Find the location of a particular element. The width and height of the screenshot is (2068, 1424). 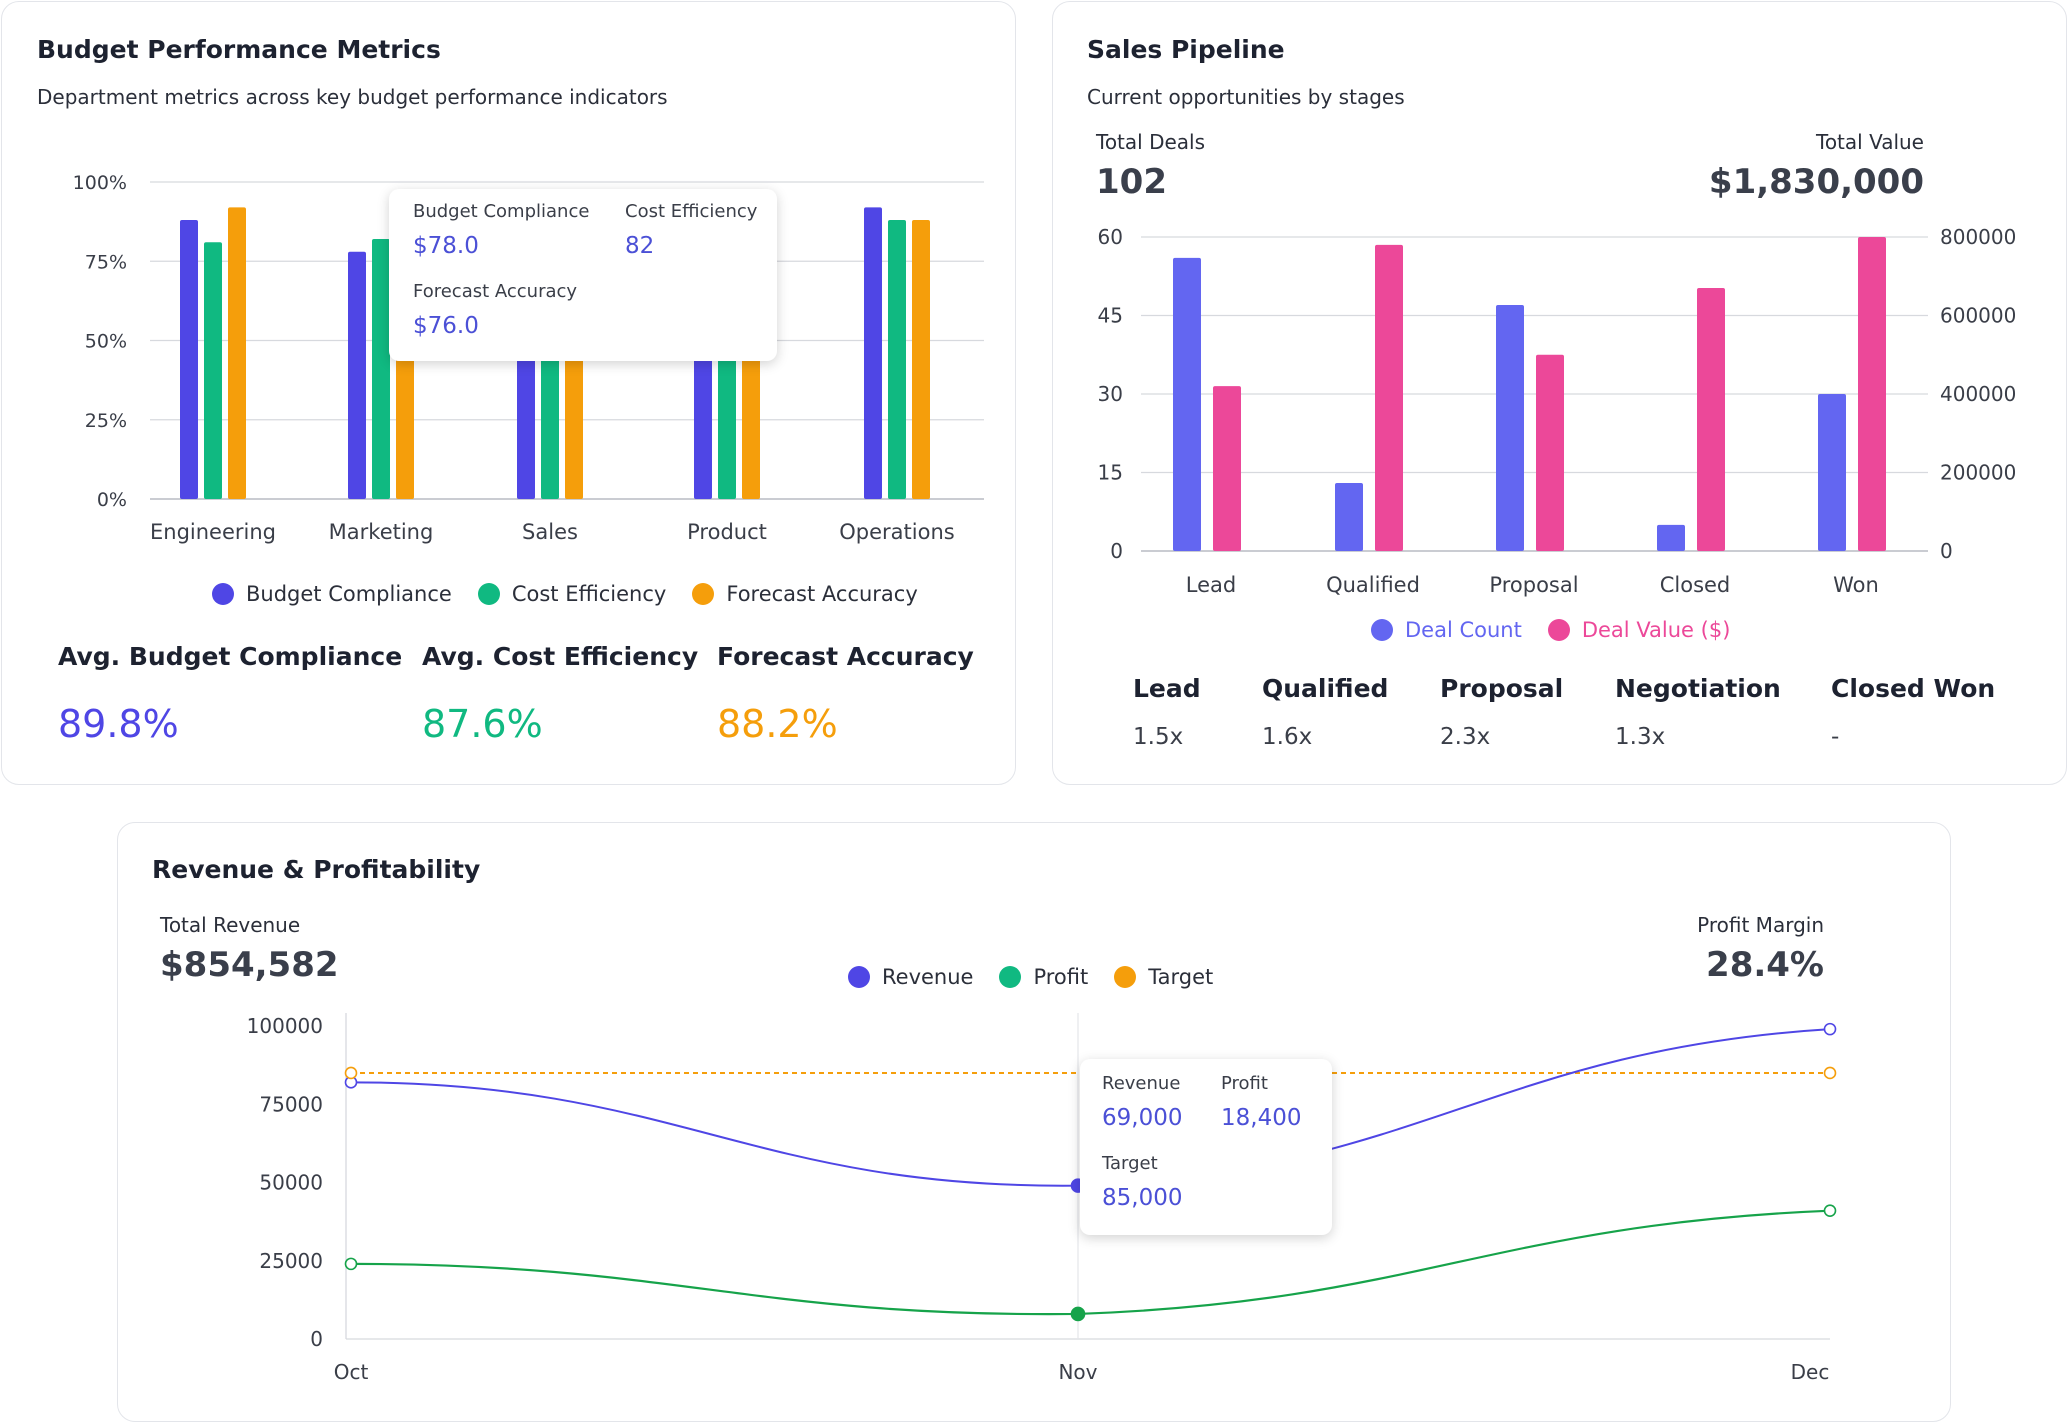

legend-forecast-accuracy: Forecast Accuracy is located at coordinates (805, 594).